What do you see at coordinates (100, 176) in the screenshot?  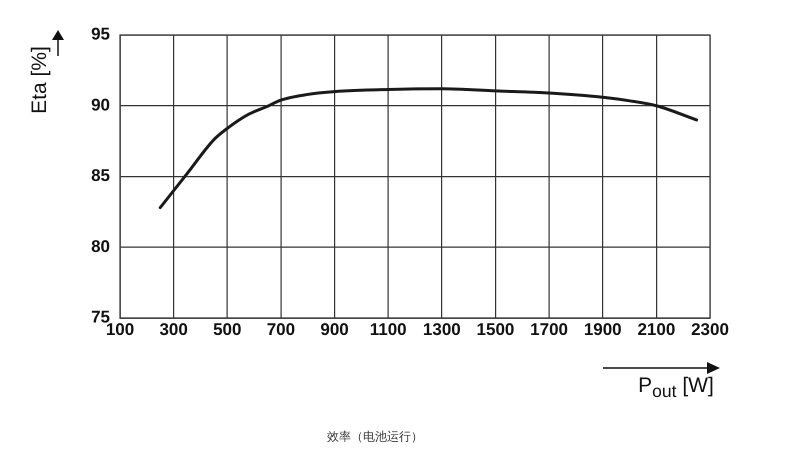 I see `y-tick-label: 85` at bounding box center [100, 176].